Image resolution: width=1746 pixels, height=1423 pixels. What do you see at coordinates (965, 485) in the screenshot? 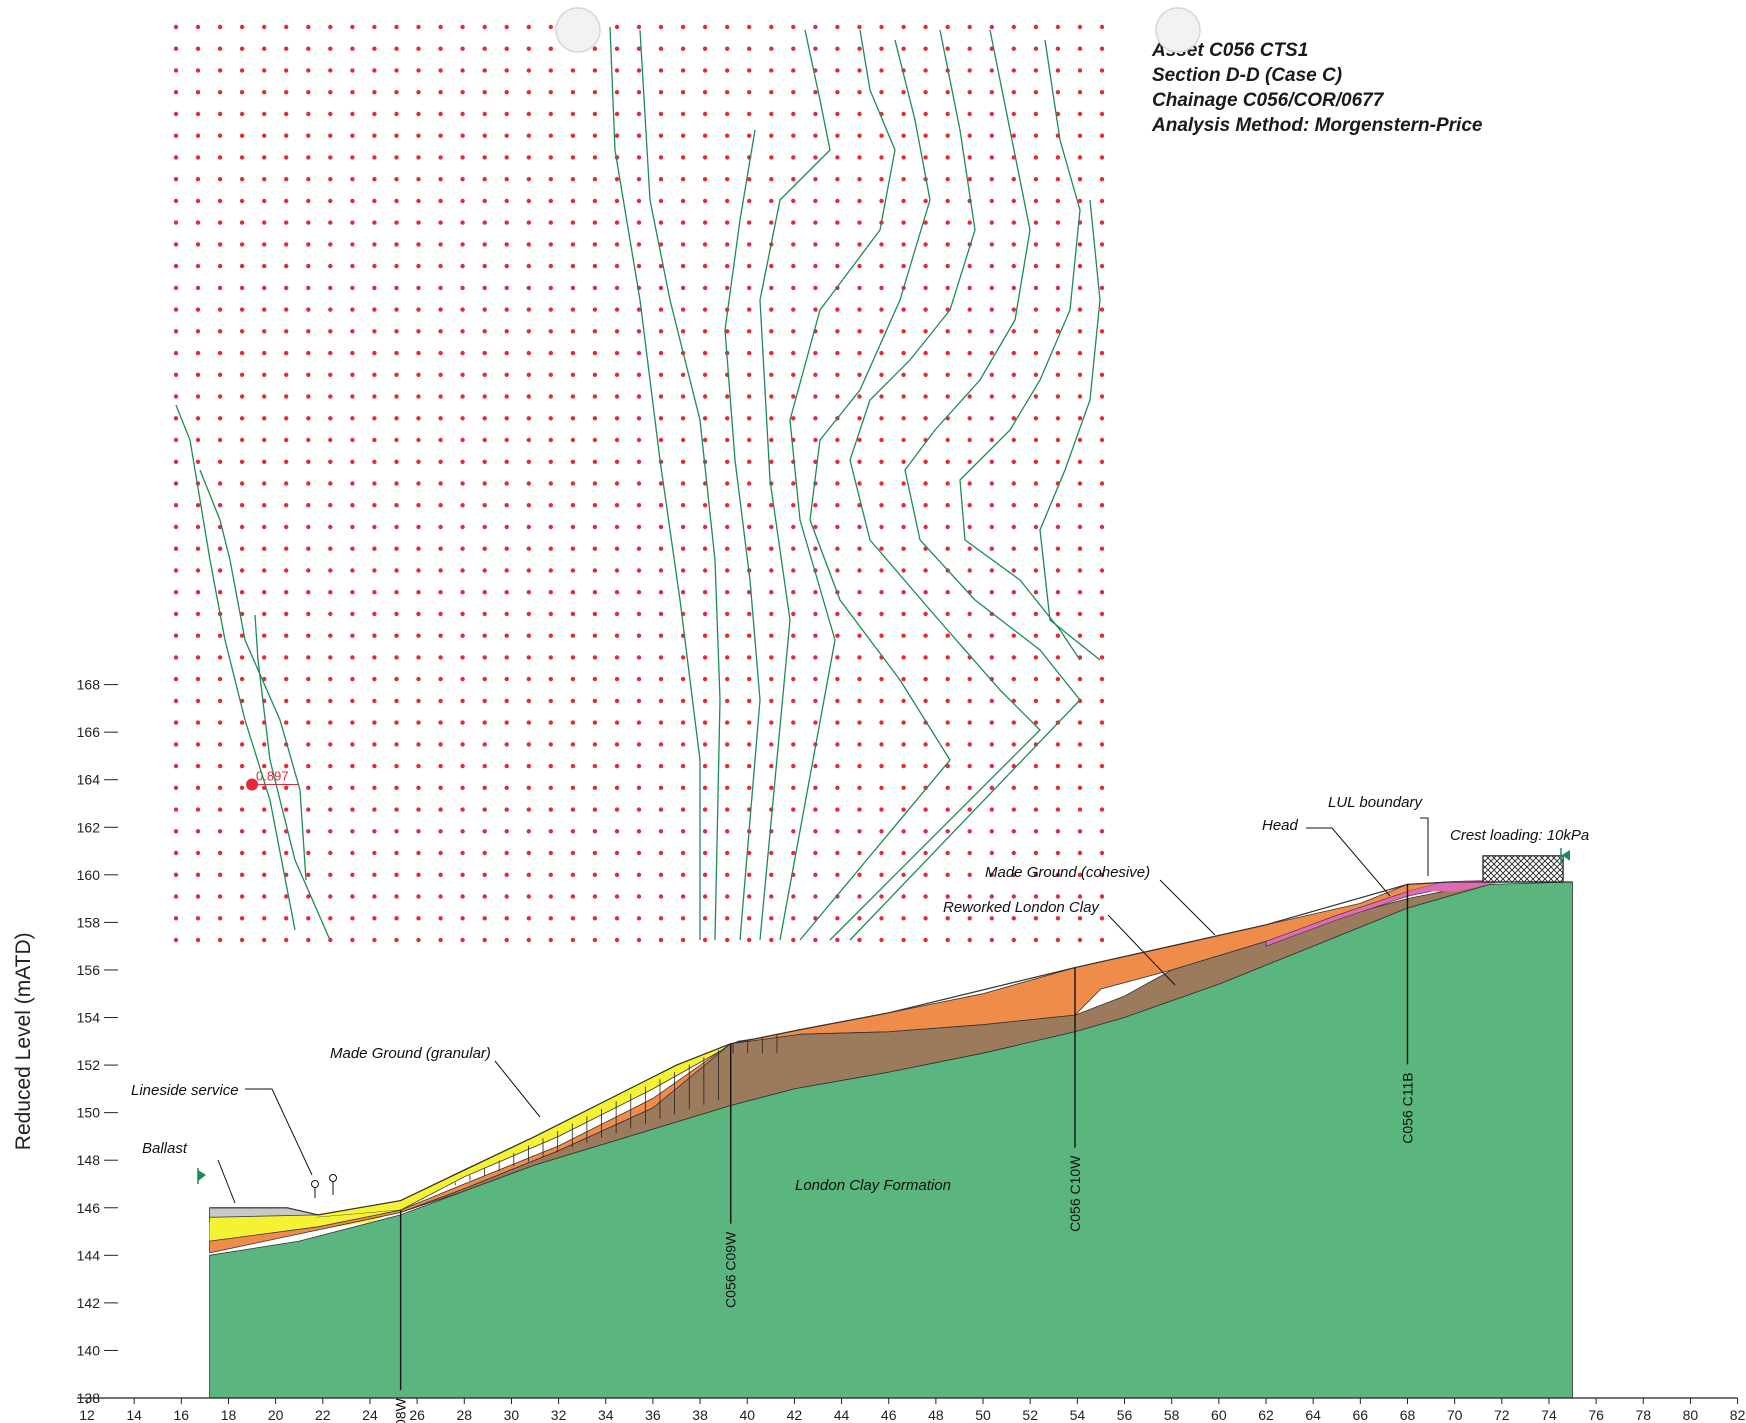
I see `fos-contour-line` at bounding box center [965, 485].